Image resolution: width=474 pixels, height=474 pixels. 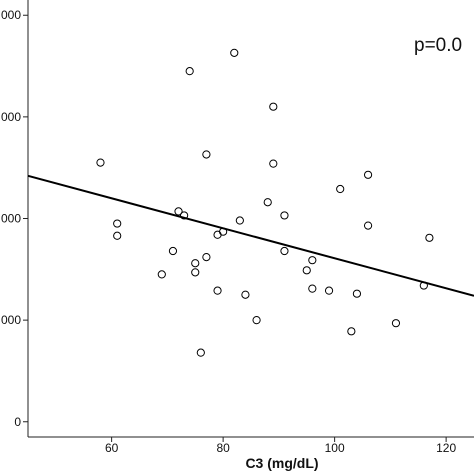 What do you see at coordinates (112, 448) in the screenshot?
I see `x-tick-label: 60` at bounding box center [112, 448].